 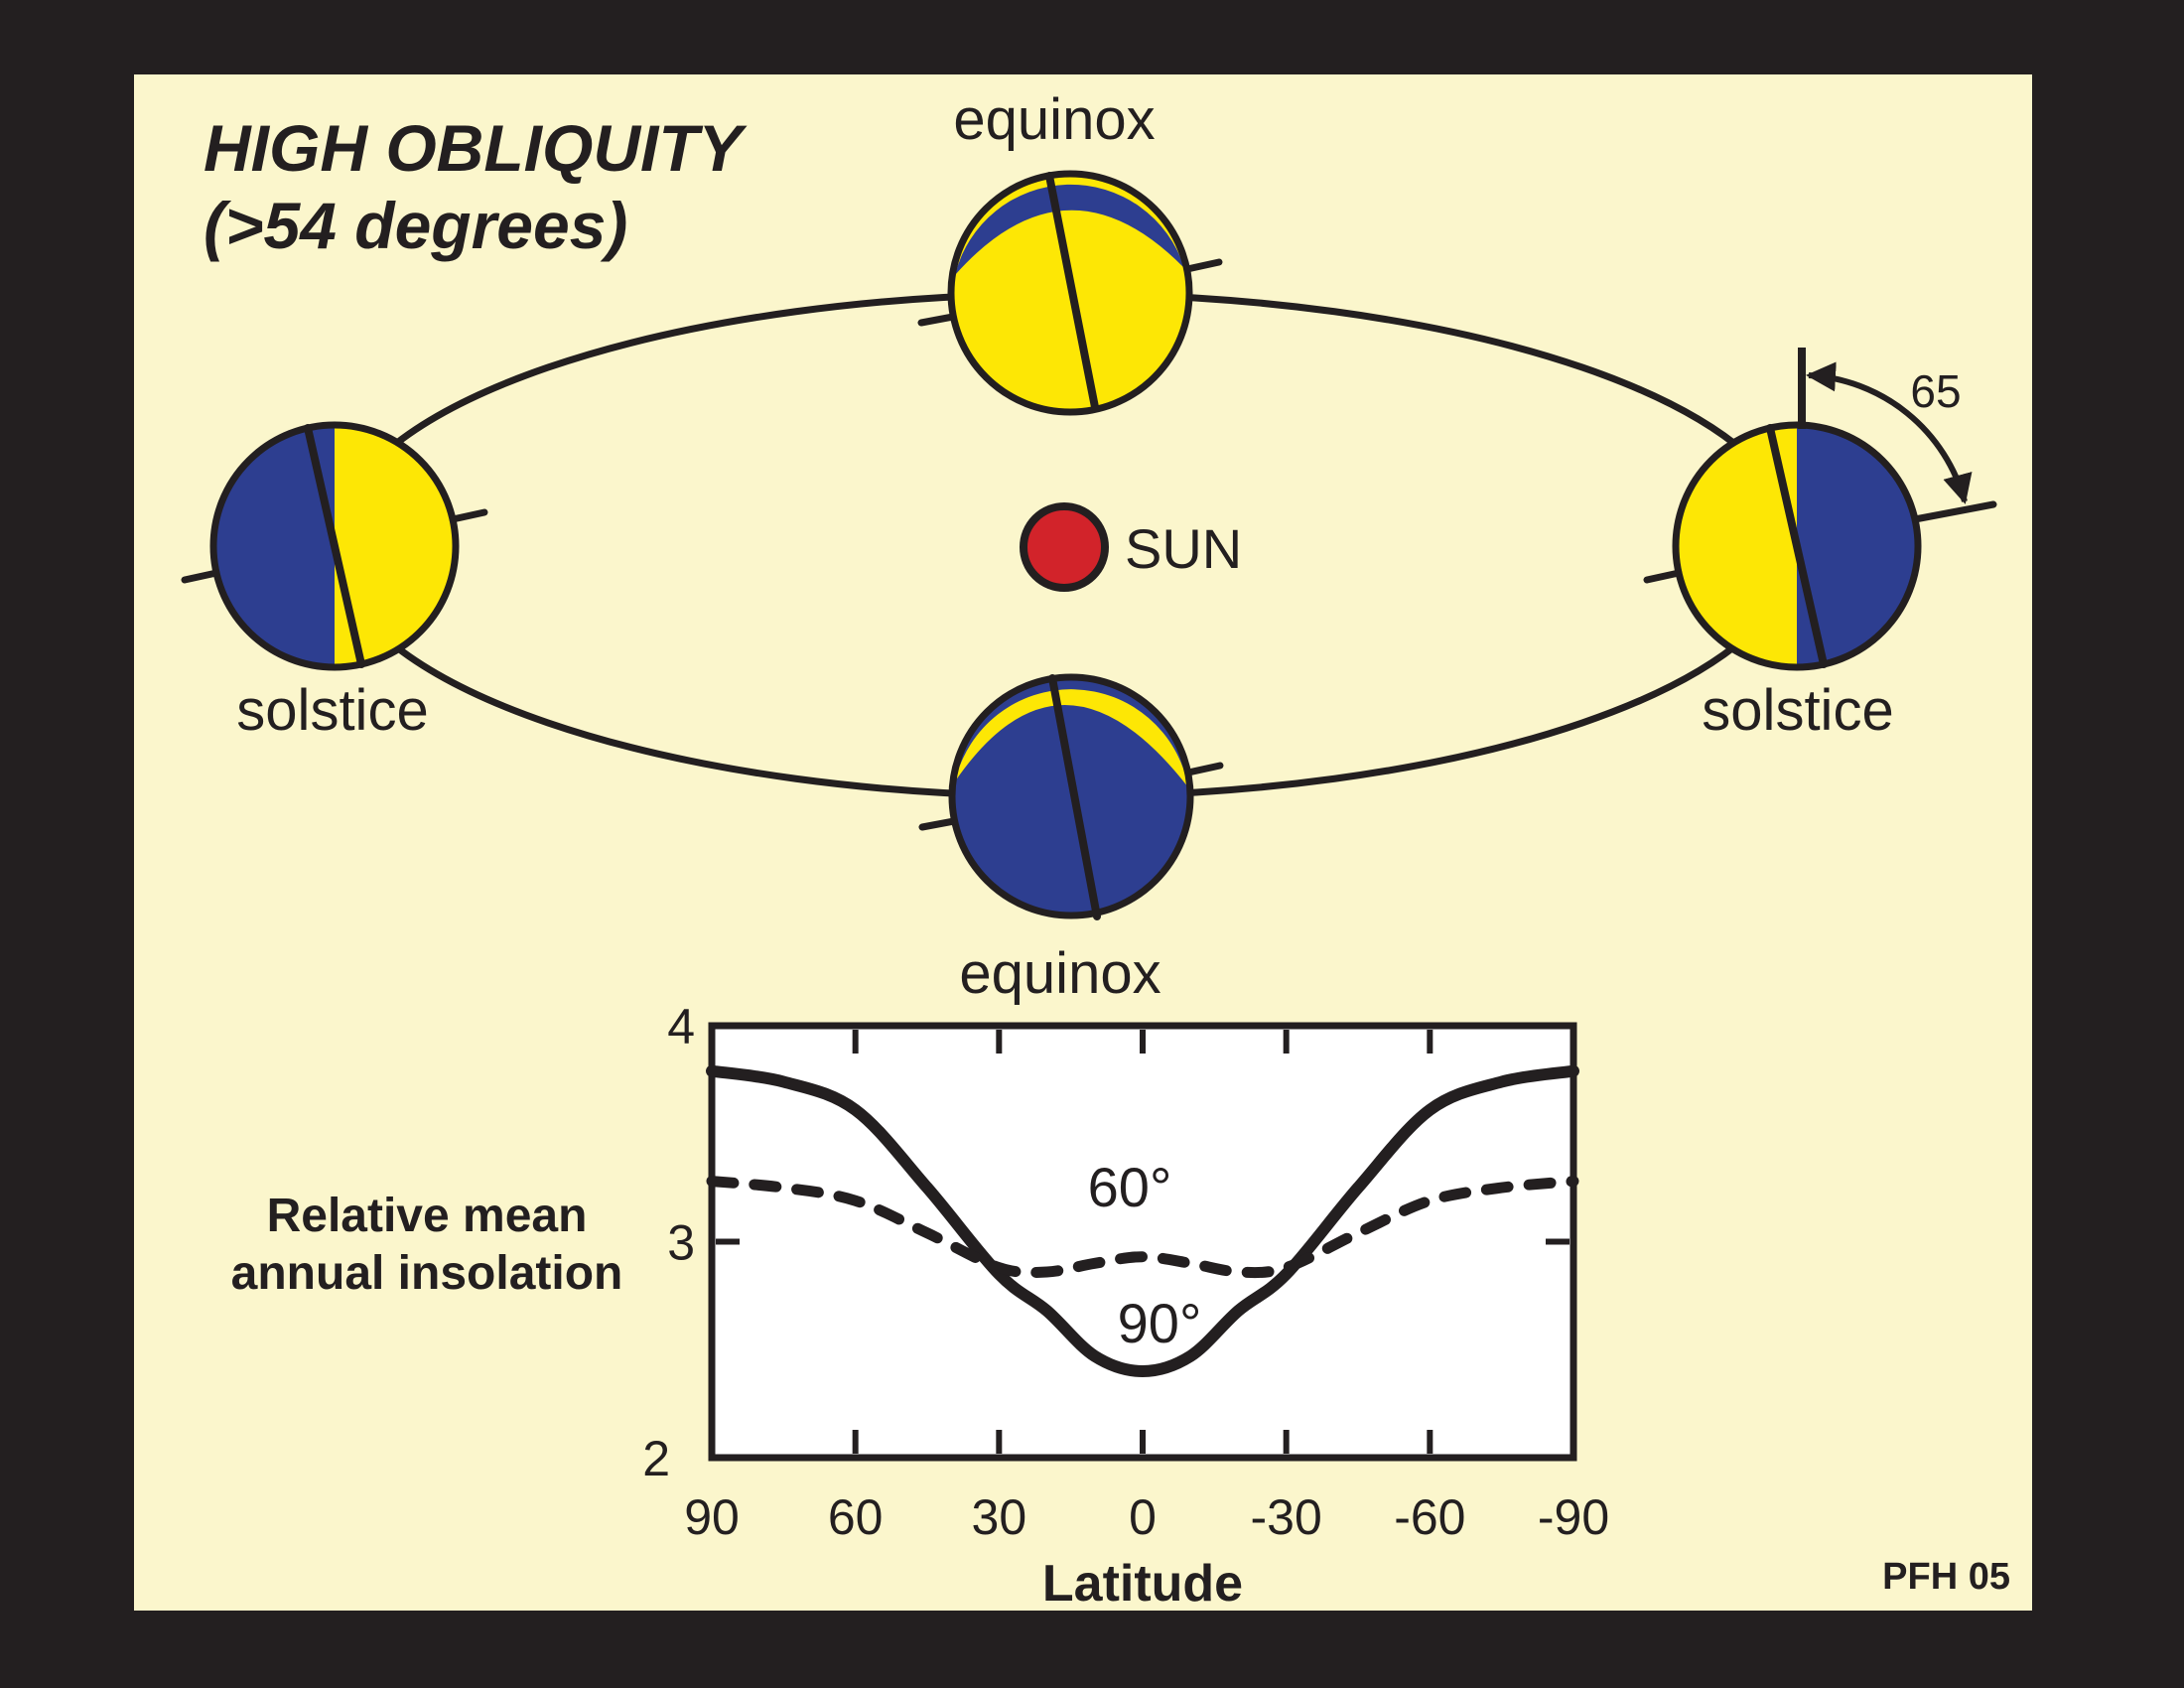 I want to click on curve-label-60: 60°, so click(x=1130, y=1187).